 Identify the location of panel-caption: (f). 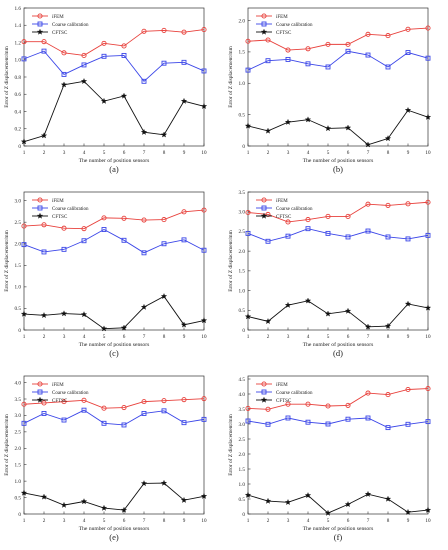
(338, 537).